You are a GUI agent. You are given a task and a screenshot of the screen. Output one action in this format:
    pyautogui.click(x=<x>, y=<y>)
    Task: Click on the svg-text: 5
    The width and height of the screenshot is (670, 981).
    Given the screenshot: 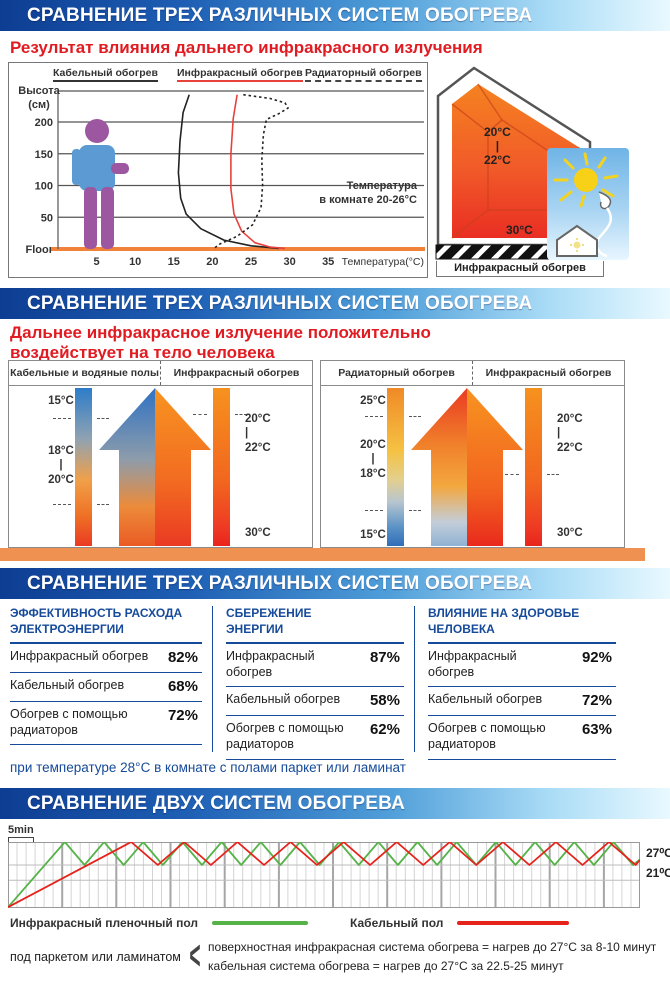 What is the action you would take?
    pyautogui.click(x=97, y=262)
    